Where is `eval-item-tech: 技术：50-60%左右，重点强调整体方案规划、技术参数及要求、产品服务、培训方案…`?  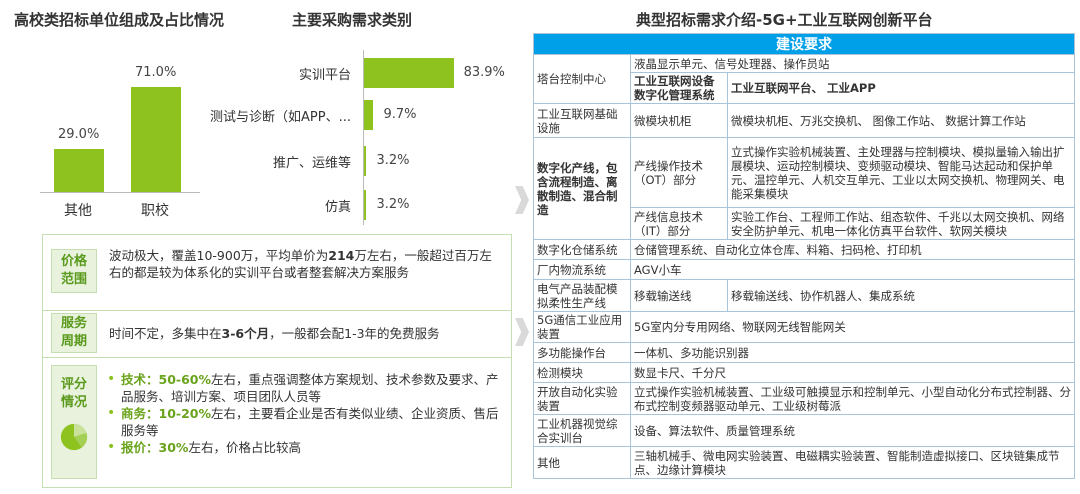 eval-item-tech: 技术：50-60%左右，重点强调整体方案规划、技术参数及要求、产品服务、培训方案… is located at coordinates (302, 388).